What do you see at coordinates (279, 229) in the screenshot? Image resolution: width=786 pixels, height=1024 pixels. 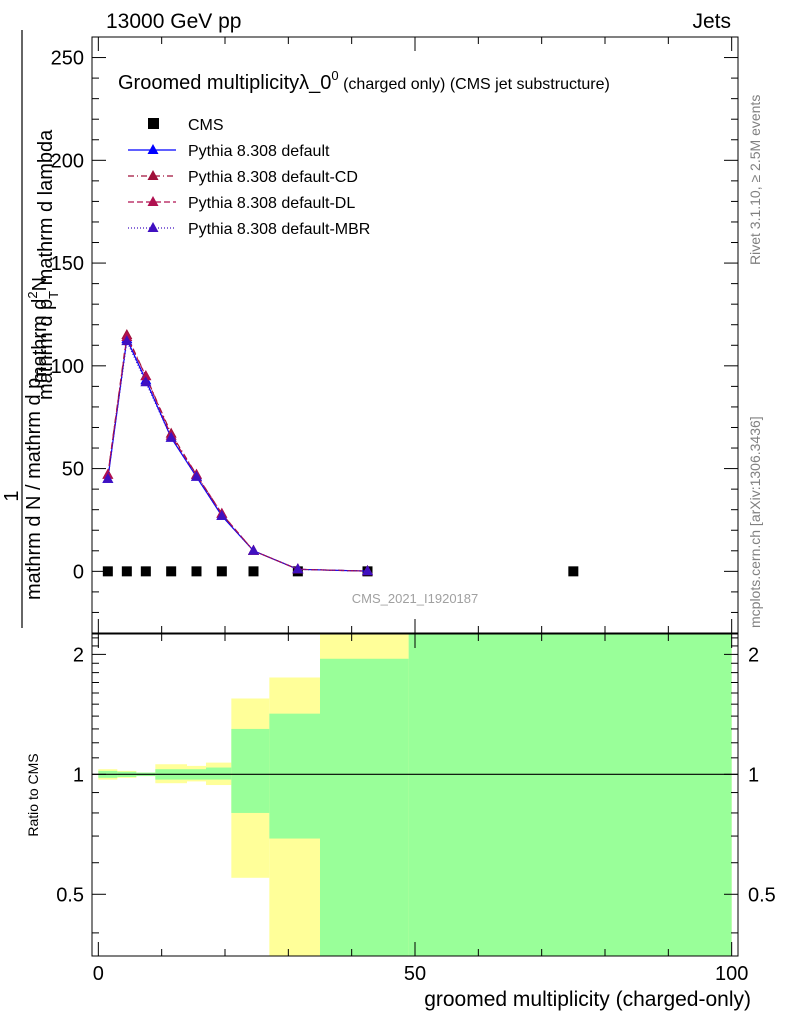 I see `legend-label: Pythia 8.308 default-MBR` at bounding box center [279, 229].